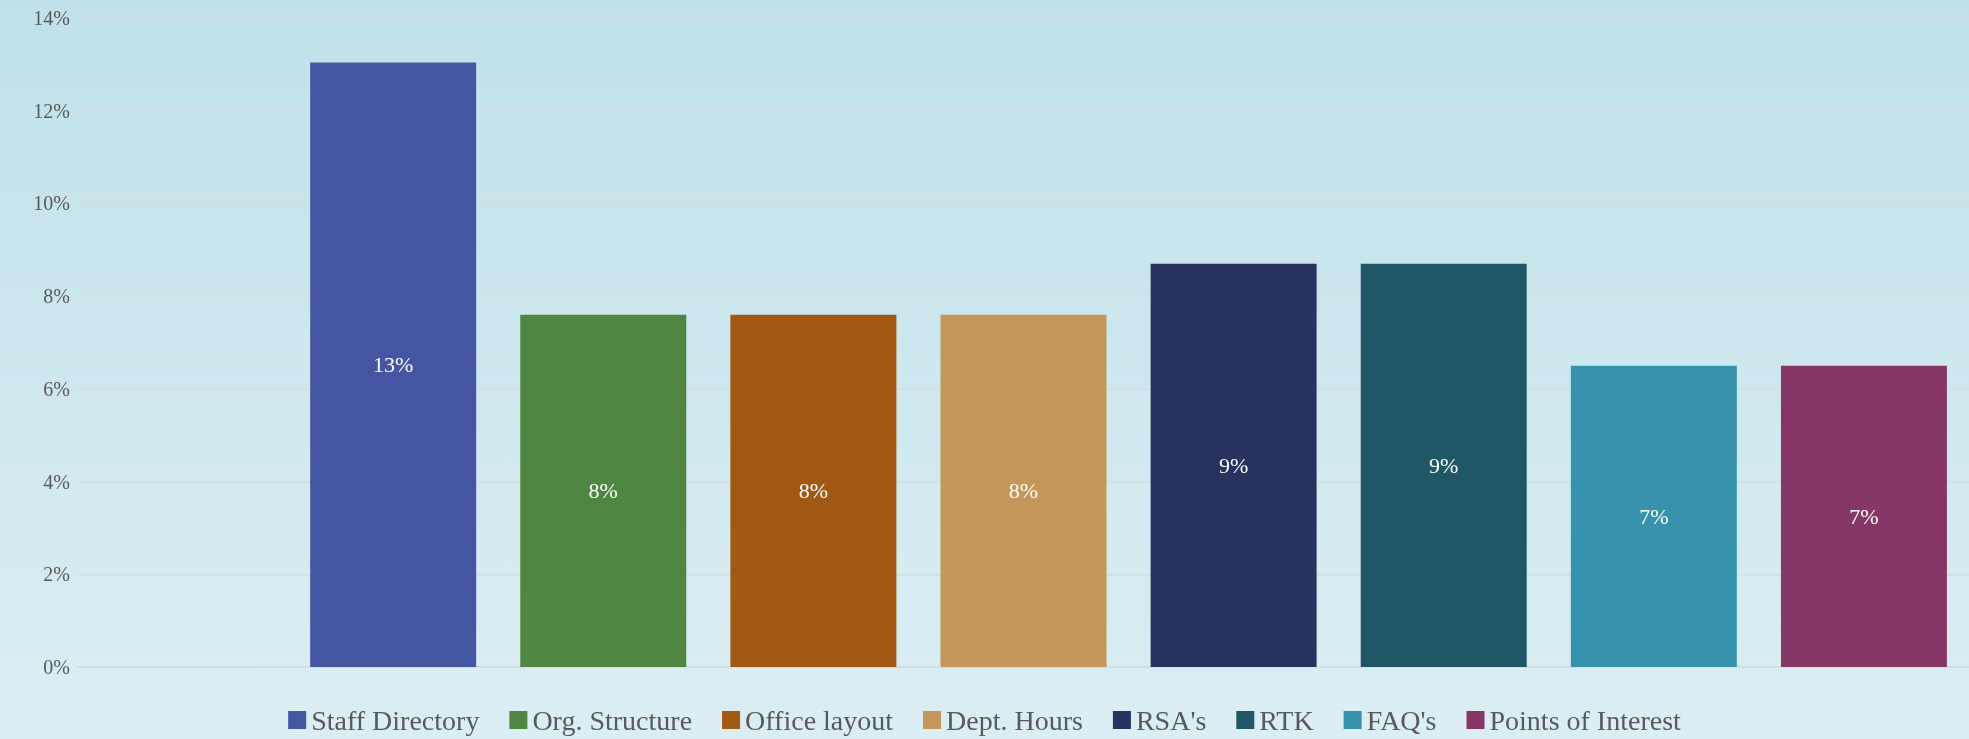 The width and height of the screenshot is (1969, 739). I want to click on legend-label: Staff Directory, so click(395, 720).